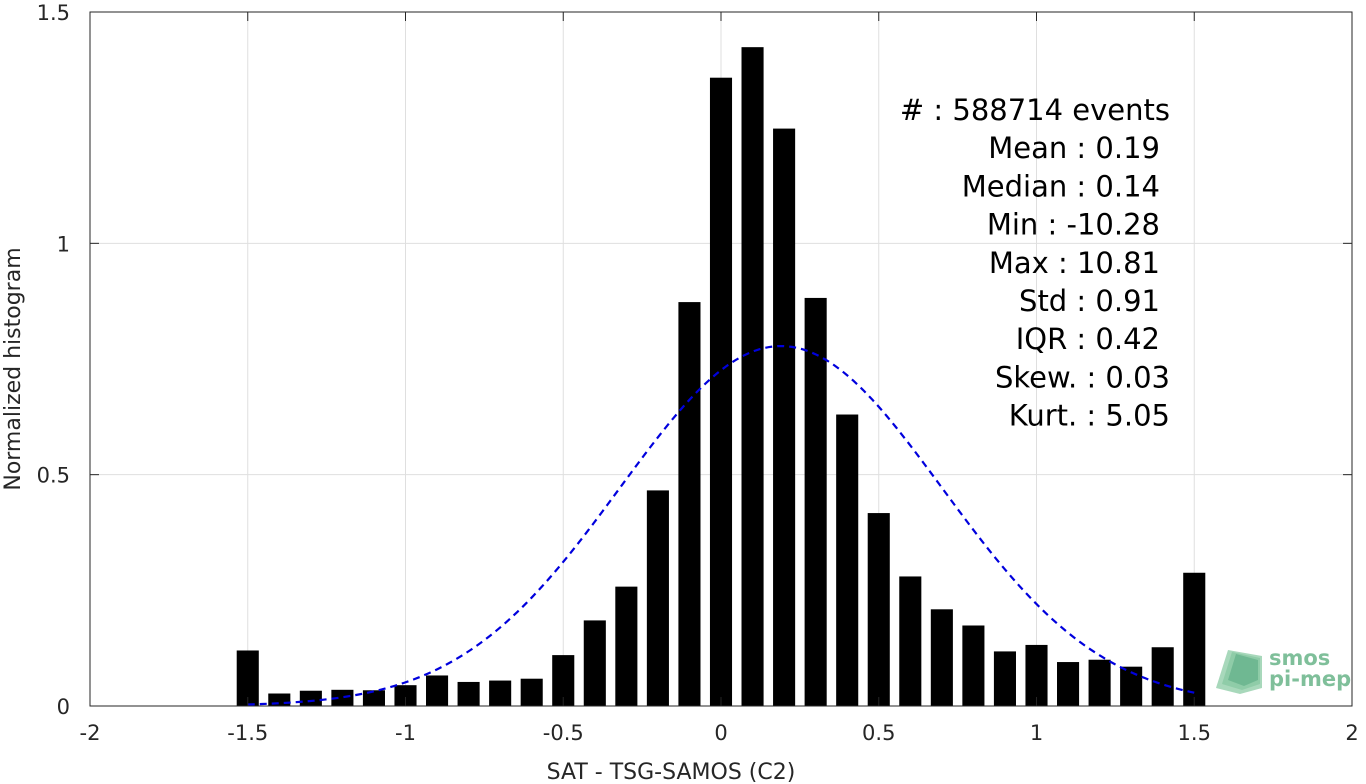 The width and height of the screenshot is (1366, 784). Describe the element at coordinates (1299, 658) in the screenshot. I see `logo-text-smos: smos` at that location.